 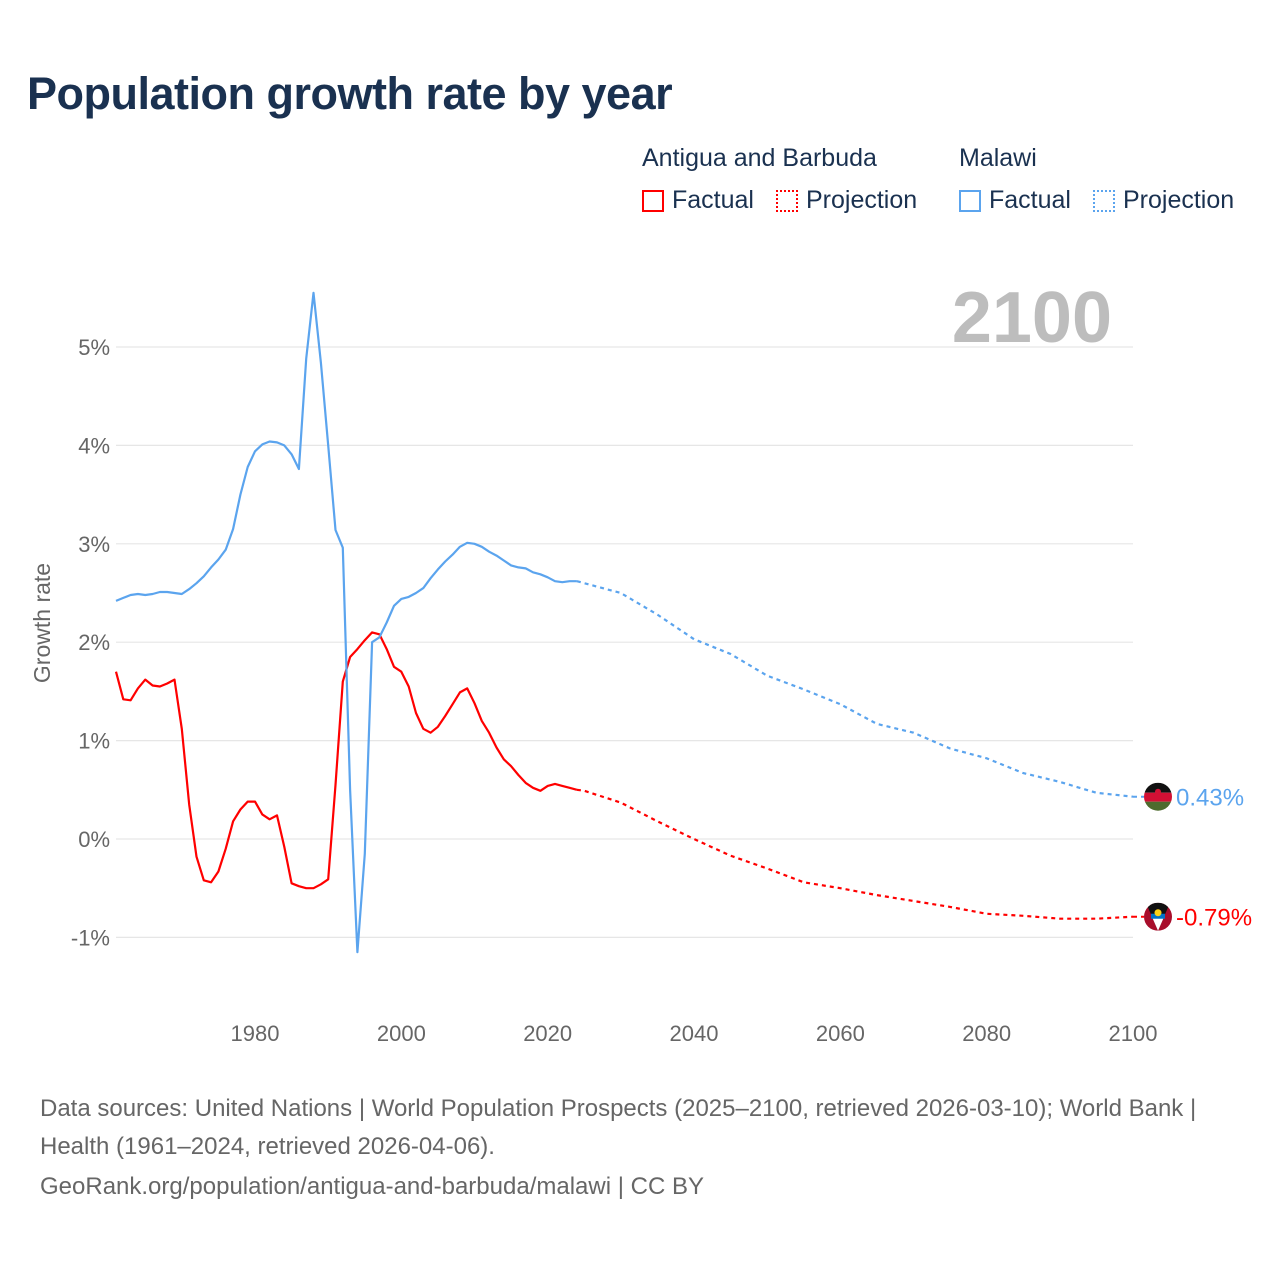 I want to click on y-tick-label: 0%, so click(x=94, y=839).